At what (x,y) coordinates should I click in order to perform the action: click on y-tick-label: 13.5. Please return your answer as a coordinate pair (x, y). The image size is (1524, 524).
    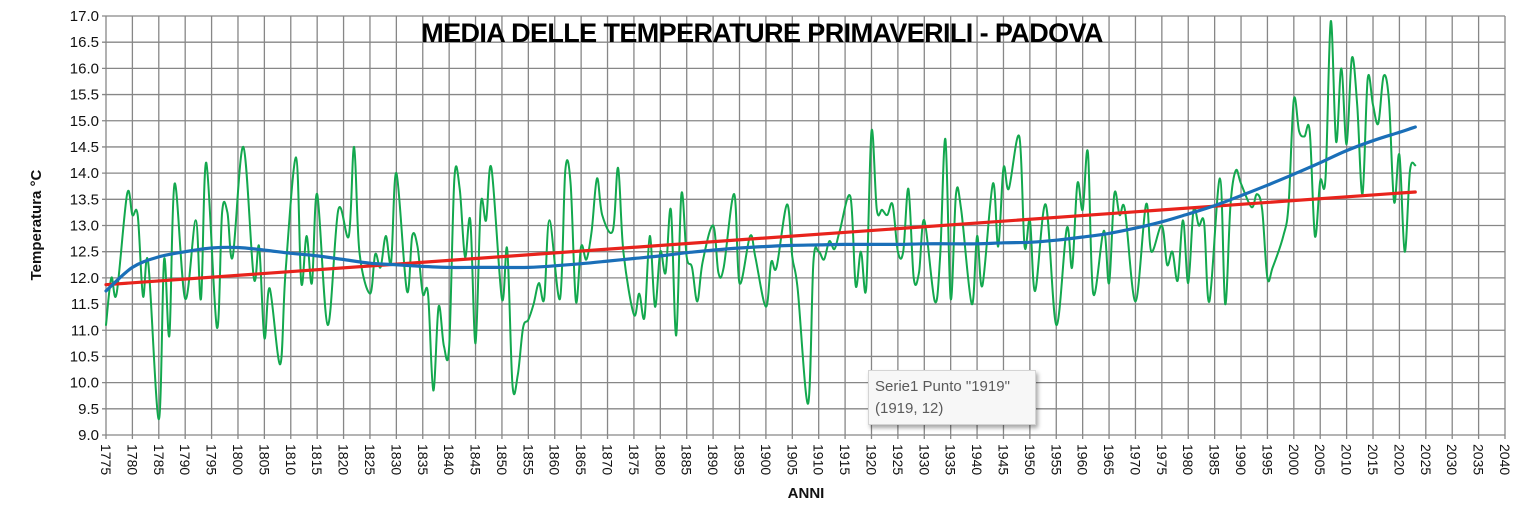
    Looking at the image, I should click on (84, 199).